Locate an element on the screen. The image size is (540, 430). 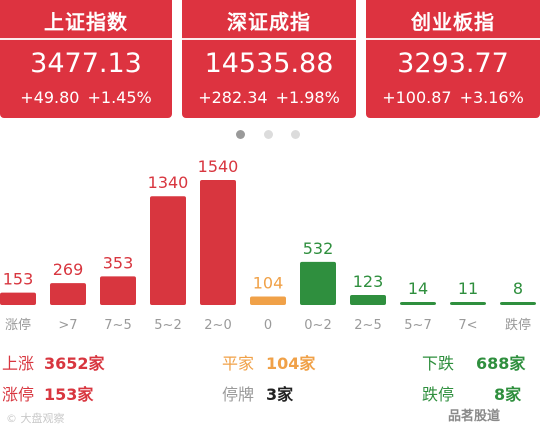
index-value: 3477.13 is located at coordinates (86, 63).